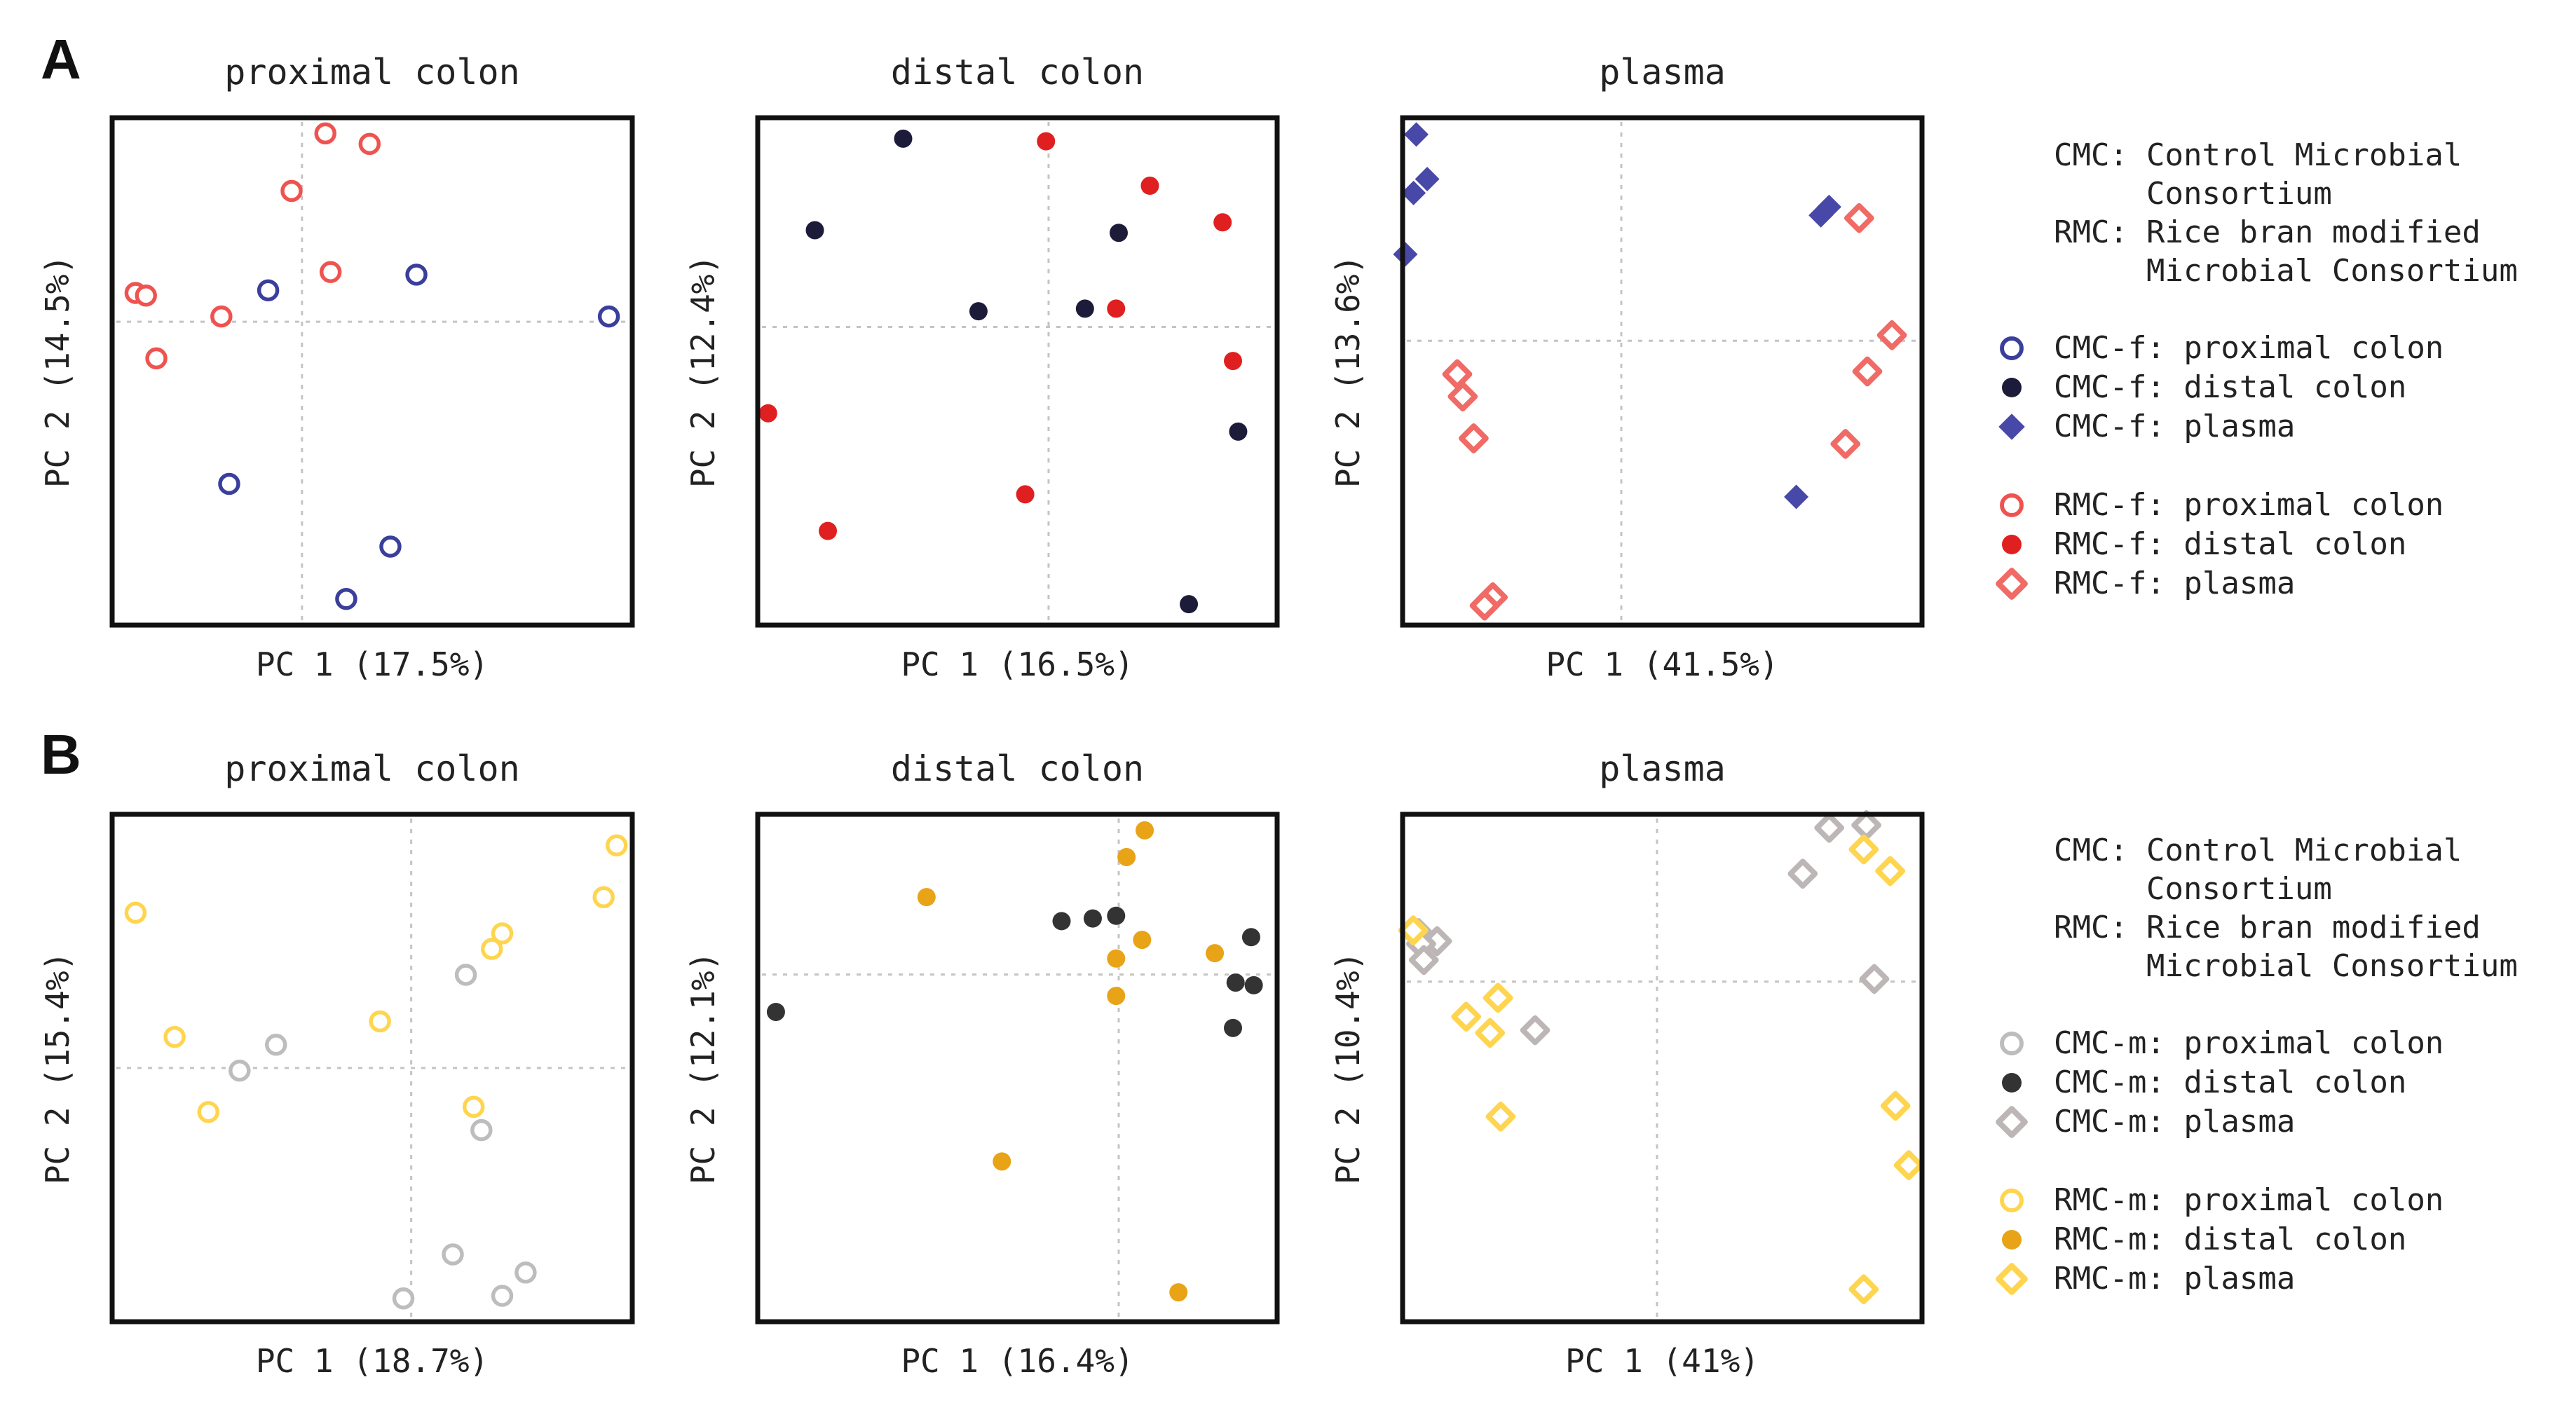 This screenshot has width=2576, height=1403. I want to click on legend-item-rmc-f-plasma: RMC-f: plasma, so click(2145, 583).